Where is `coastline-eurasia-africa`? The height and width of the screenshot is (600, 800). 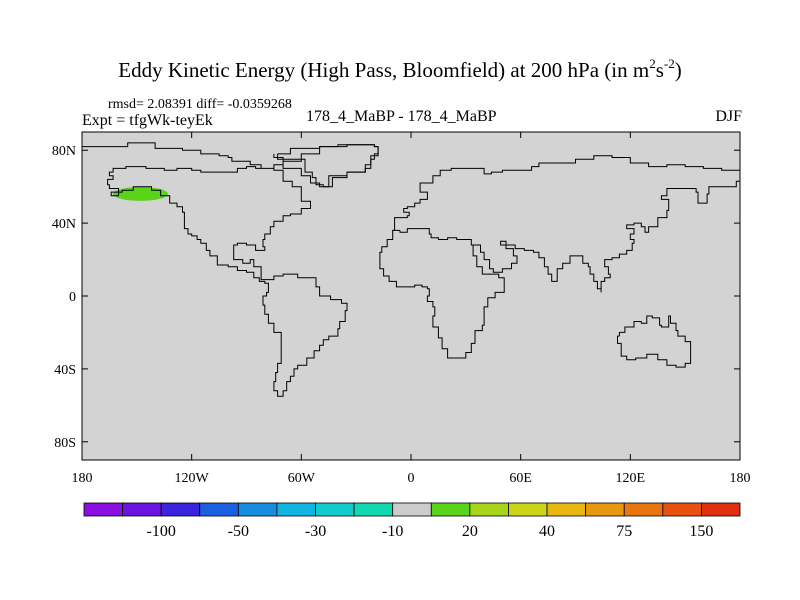 coastline-eurasia-africa is located at coordinates (566, 193).